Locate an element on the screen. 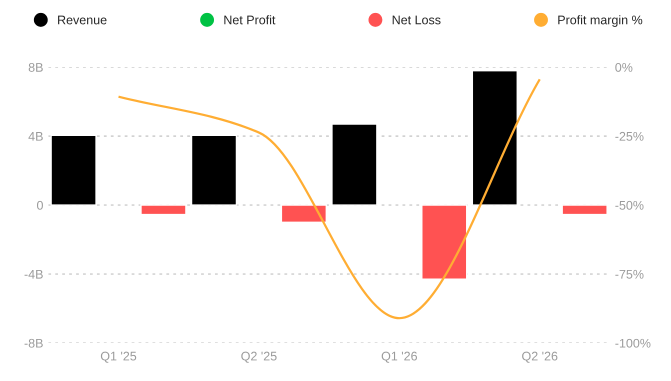 The height and width of the screenshot is (381, 671). x-tick-label: Q2 '26 is located at coordinates (540, 357).